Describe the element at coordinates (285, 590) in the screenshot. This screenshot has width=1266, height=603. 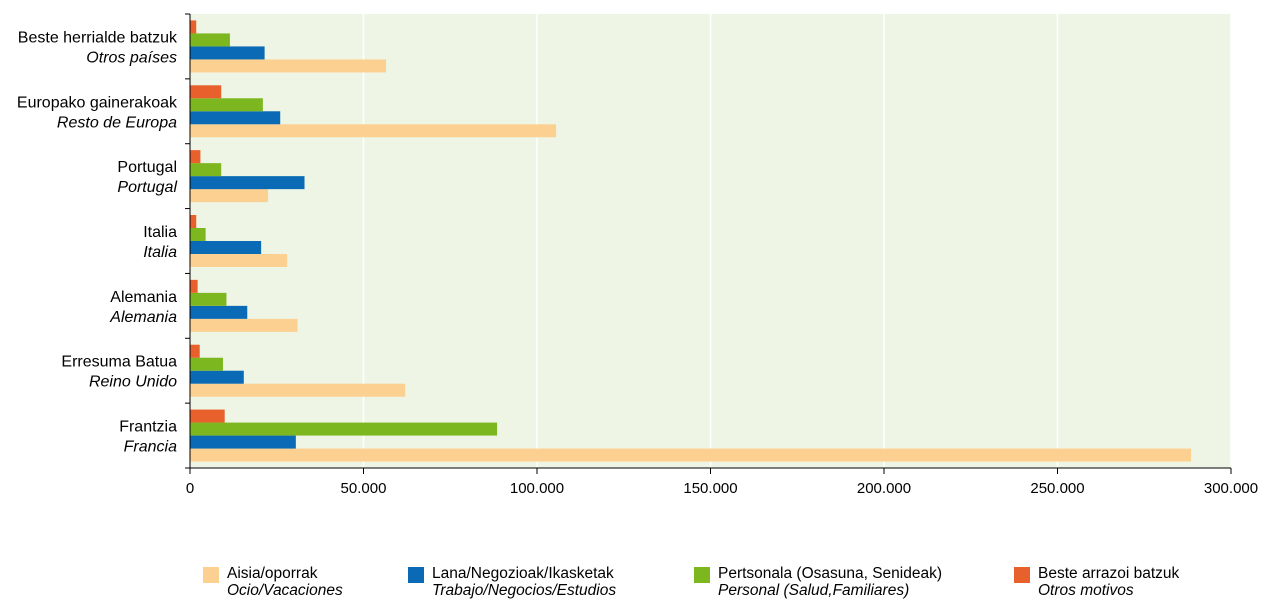
I see `legend-label-leisure-es: Ocio/Vacaciones` at that location.